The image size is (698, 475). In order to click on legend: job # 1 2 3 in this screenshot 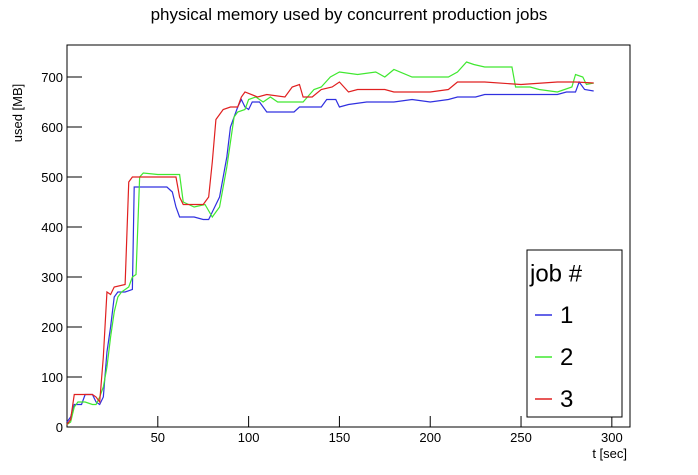, I will do `click(574, 333)`.